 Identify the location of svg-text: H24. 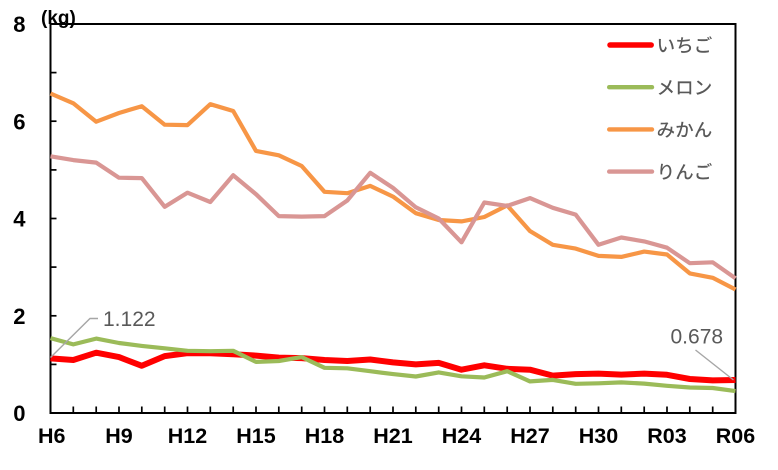
(461, 436).